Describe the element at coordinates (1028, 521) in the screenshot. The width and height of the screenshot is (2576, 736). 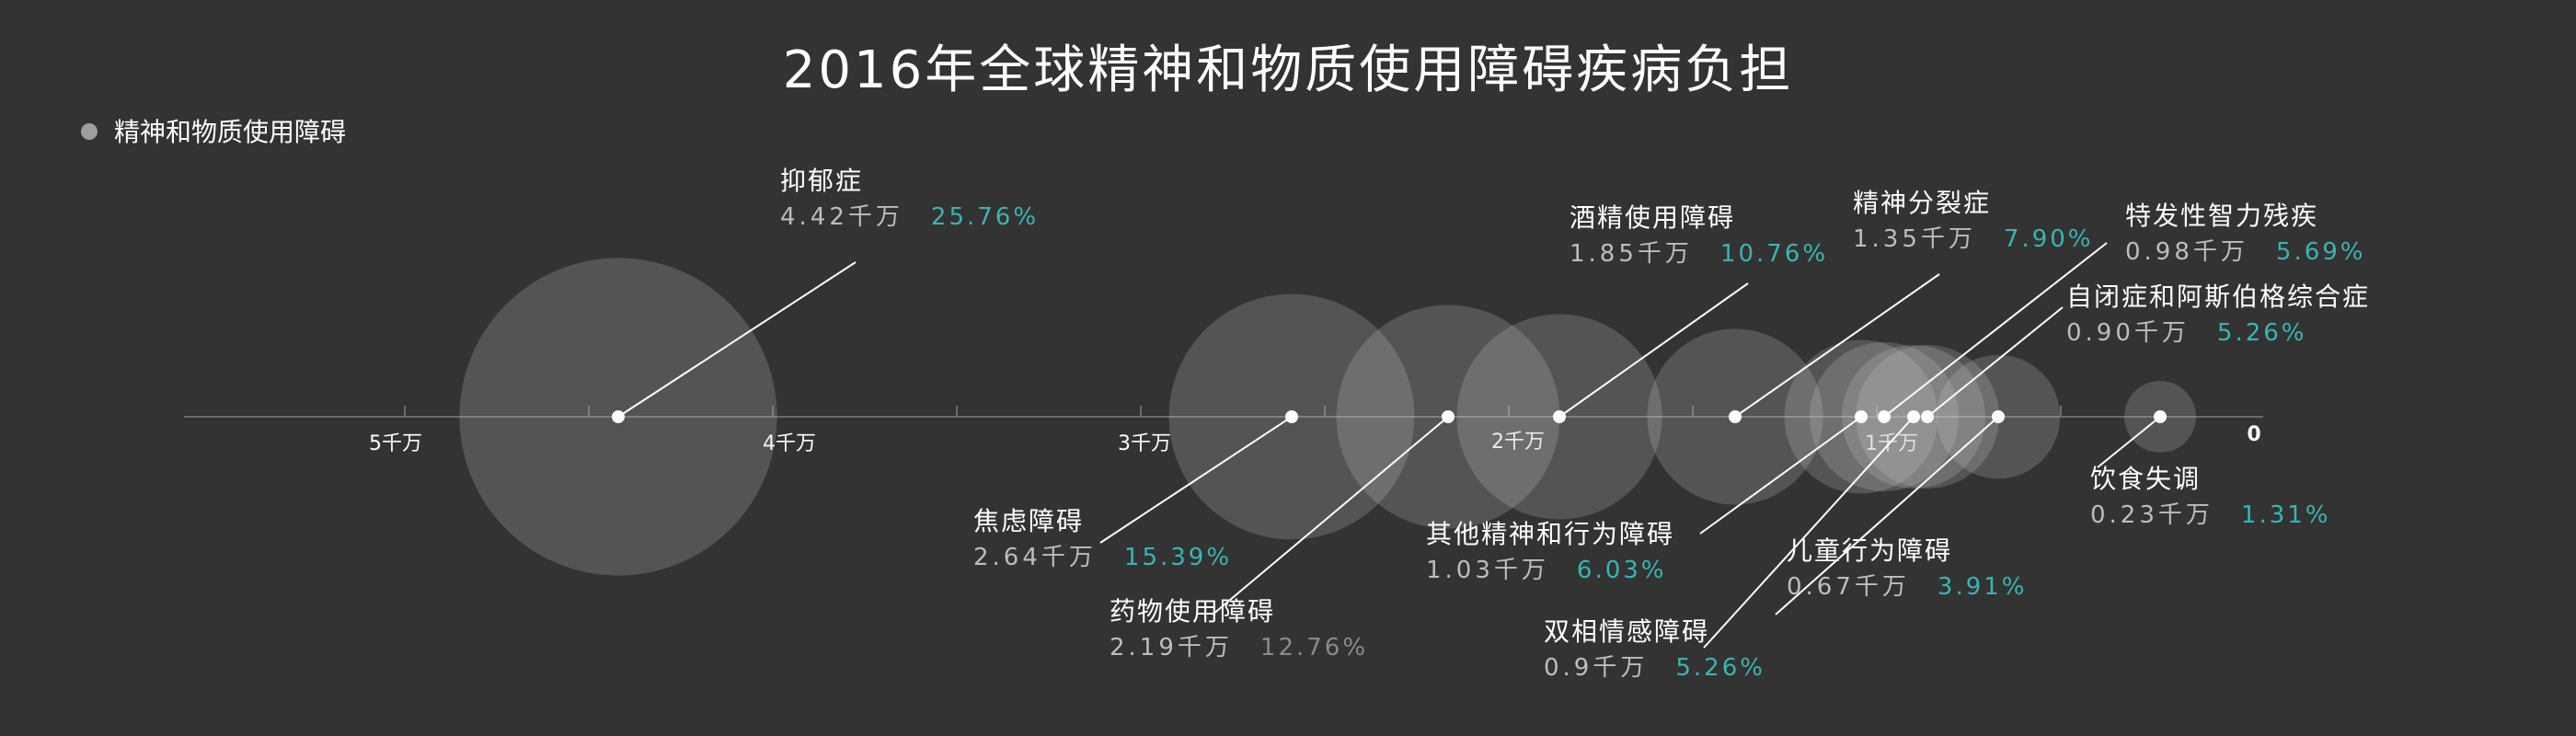
I see `data-label-name: 焦虑障碍` at that location.